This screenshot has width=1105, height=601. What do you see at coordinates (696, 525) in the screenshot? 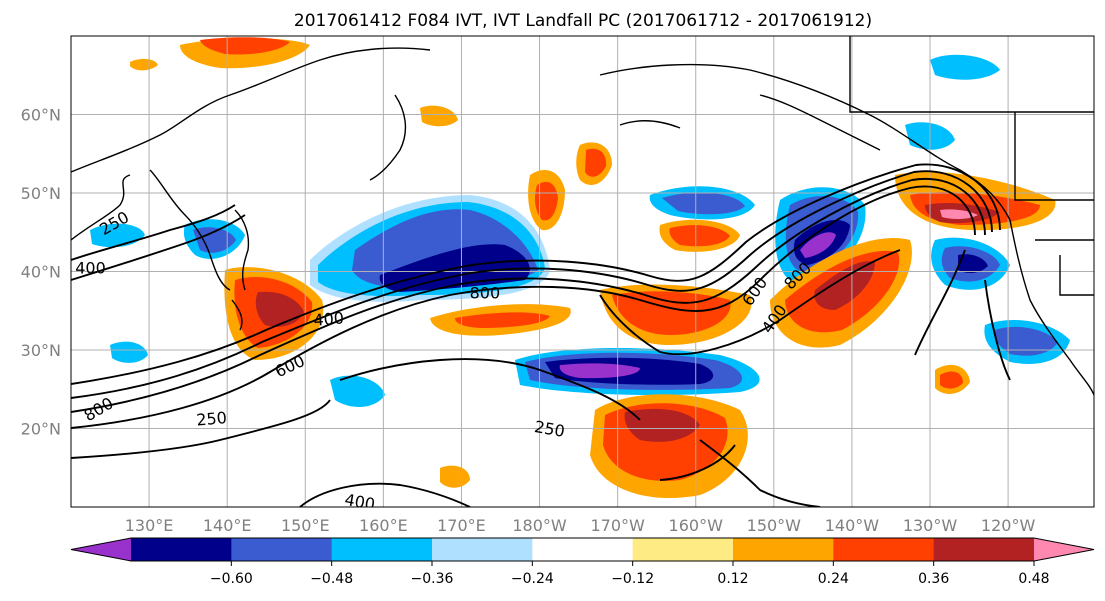
I see `longitude-label: 160°W` at bounding box center [696, 525].